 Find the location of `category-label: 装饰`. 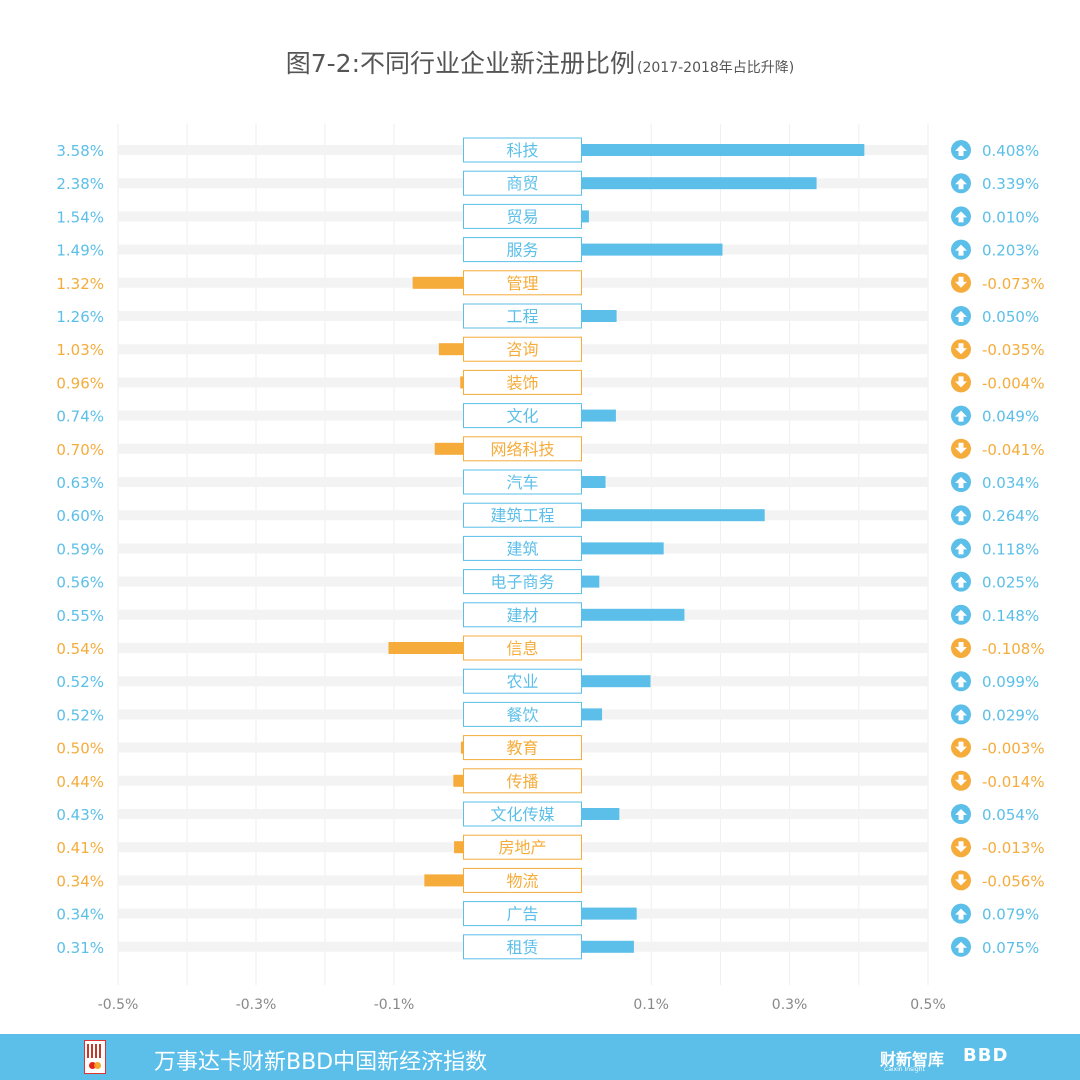

category-label: 装饰 is located at coordinates (522, 382).